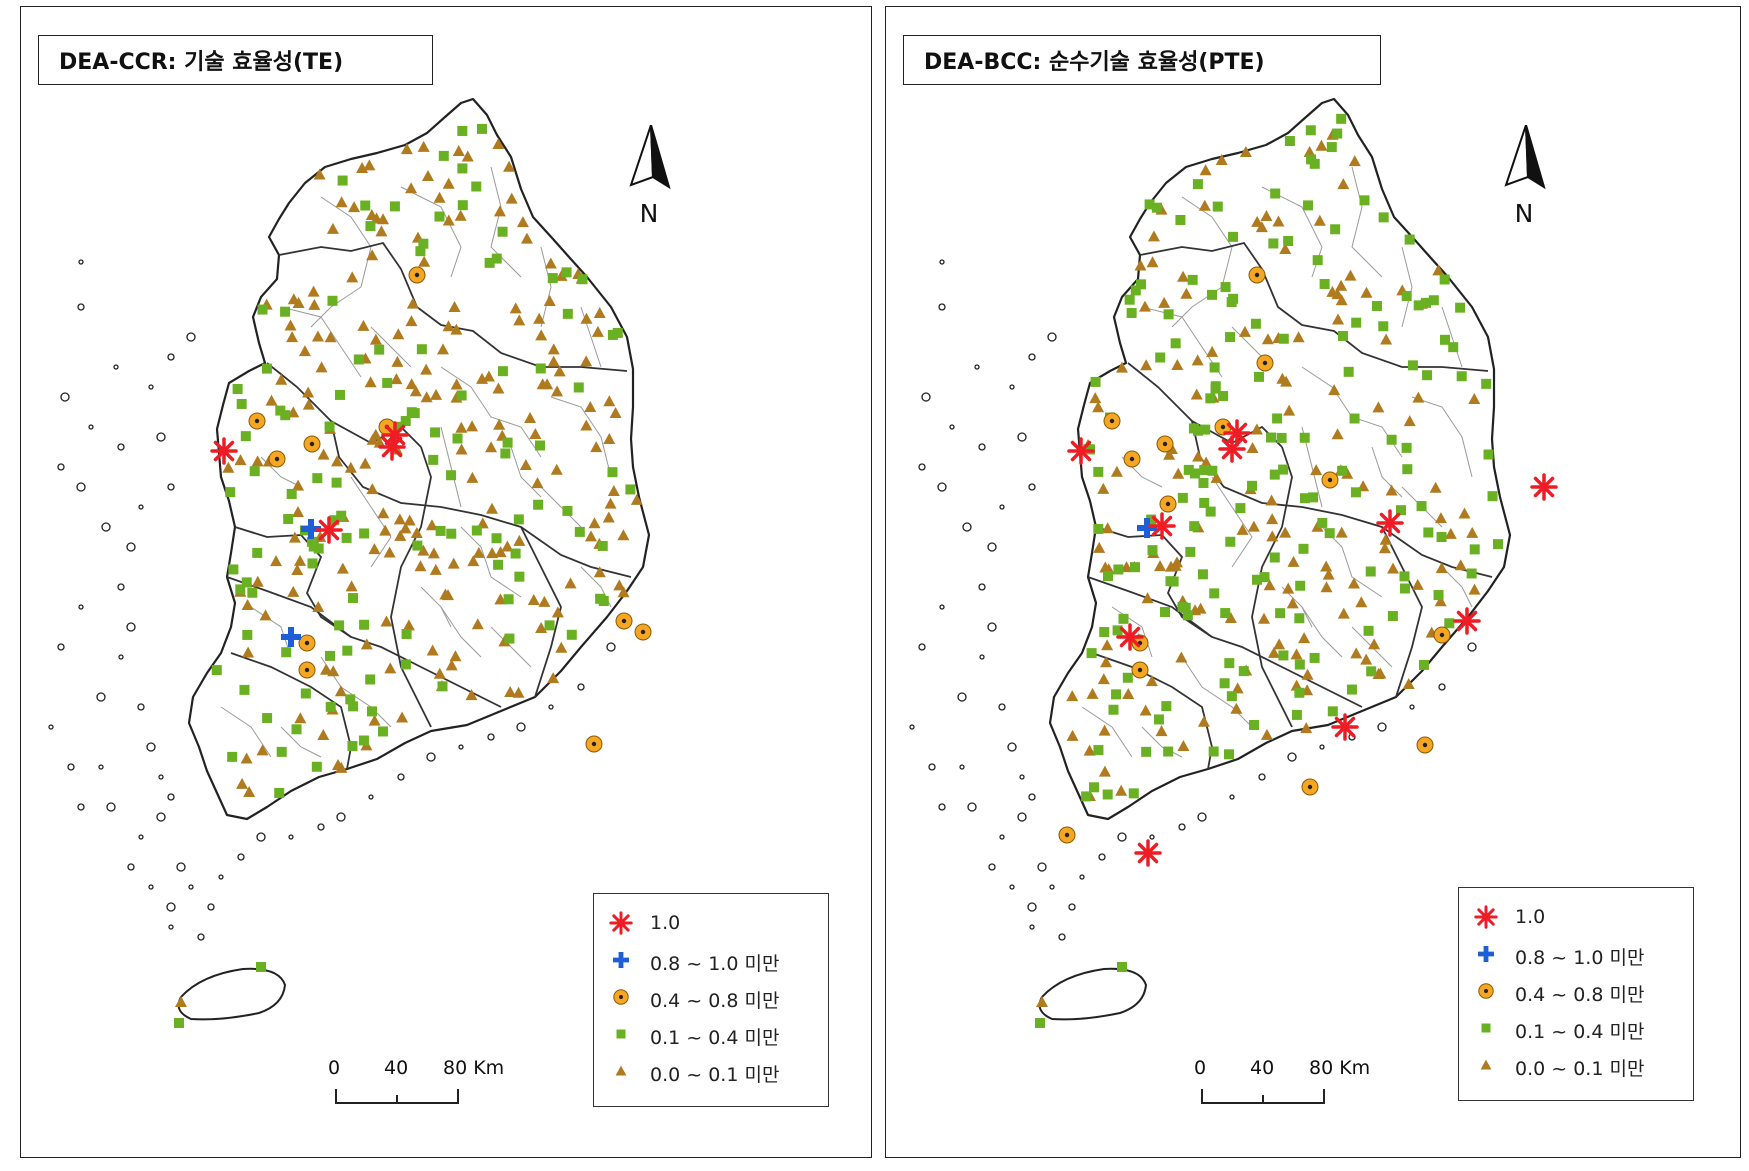 The image size is (1749, 1171). I want to click on legend-item: 0.8 ~ 1.0 미만, so click(1576, 954).